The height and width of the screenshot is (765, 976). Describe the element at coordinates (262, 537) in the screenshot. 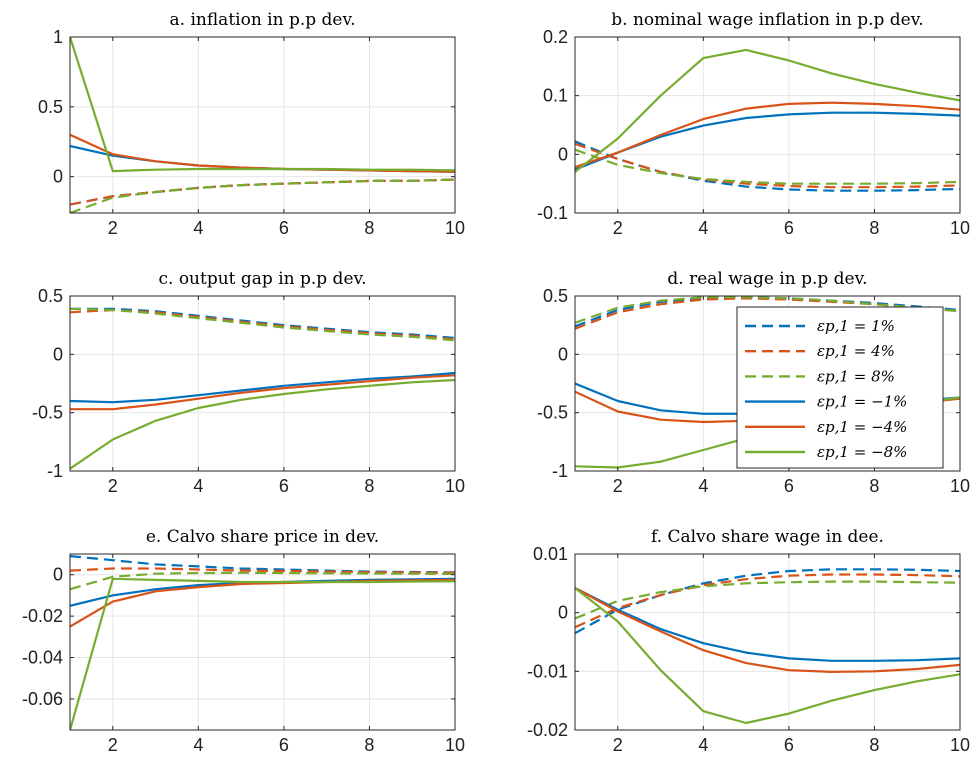

I see `chart-title: e. Calvo share price in dev.` at that location.